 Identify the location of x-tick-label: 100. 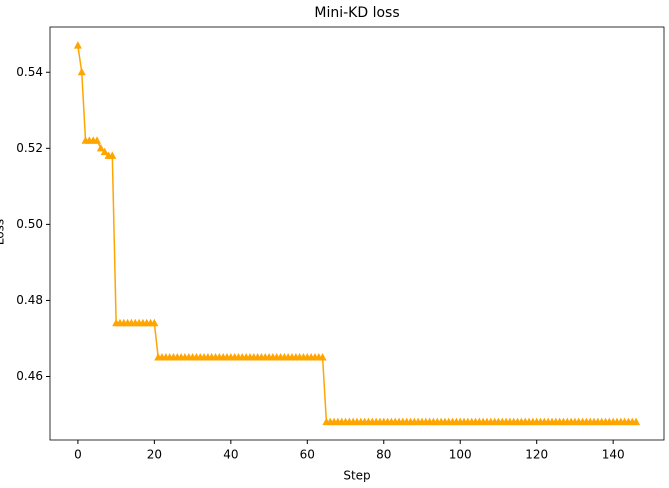
(460, 455).